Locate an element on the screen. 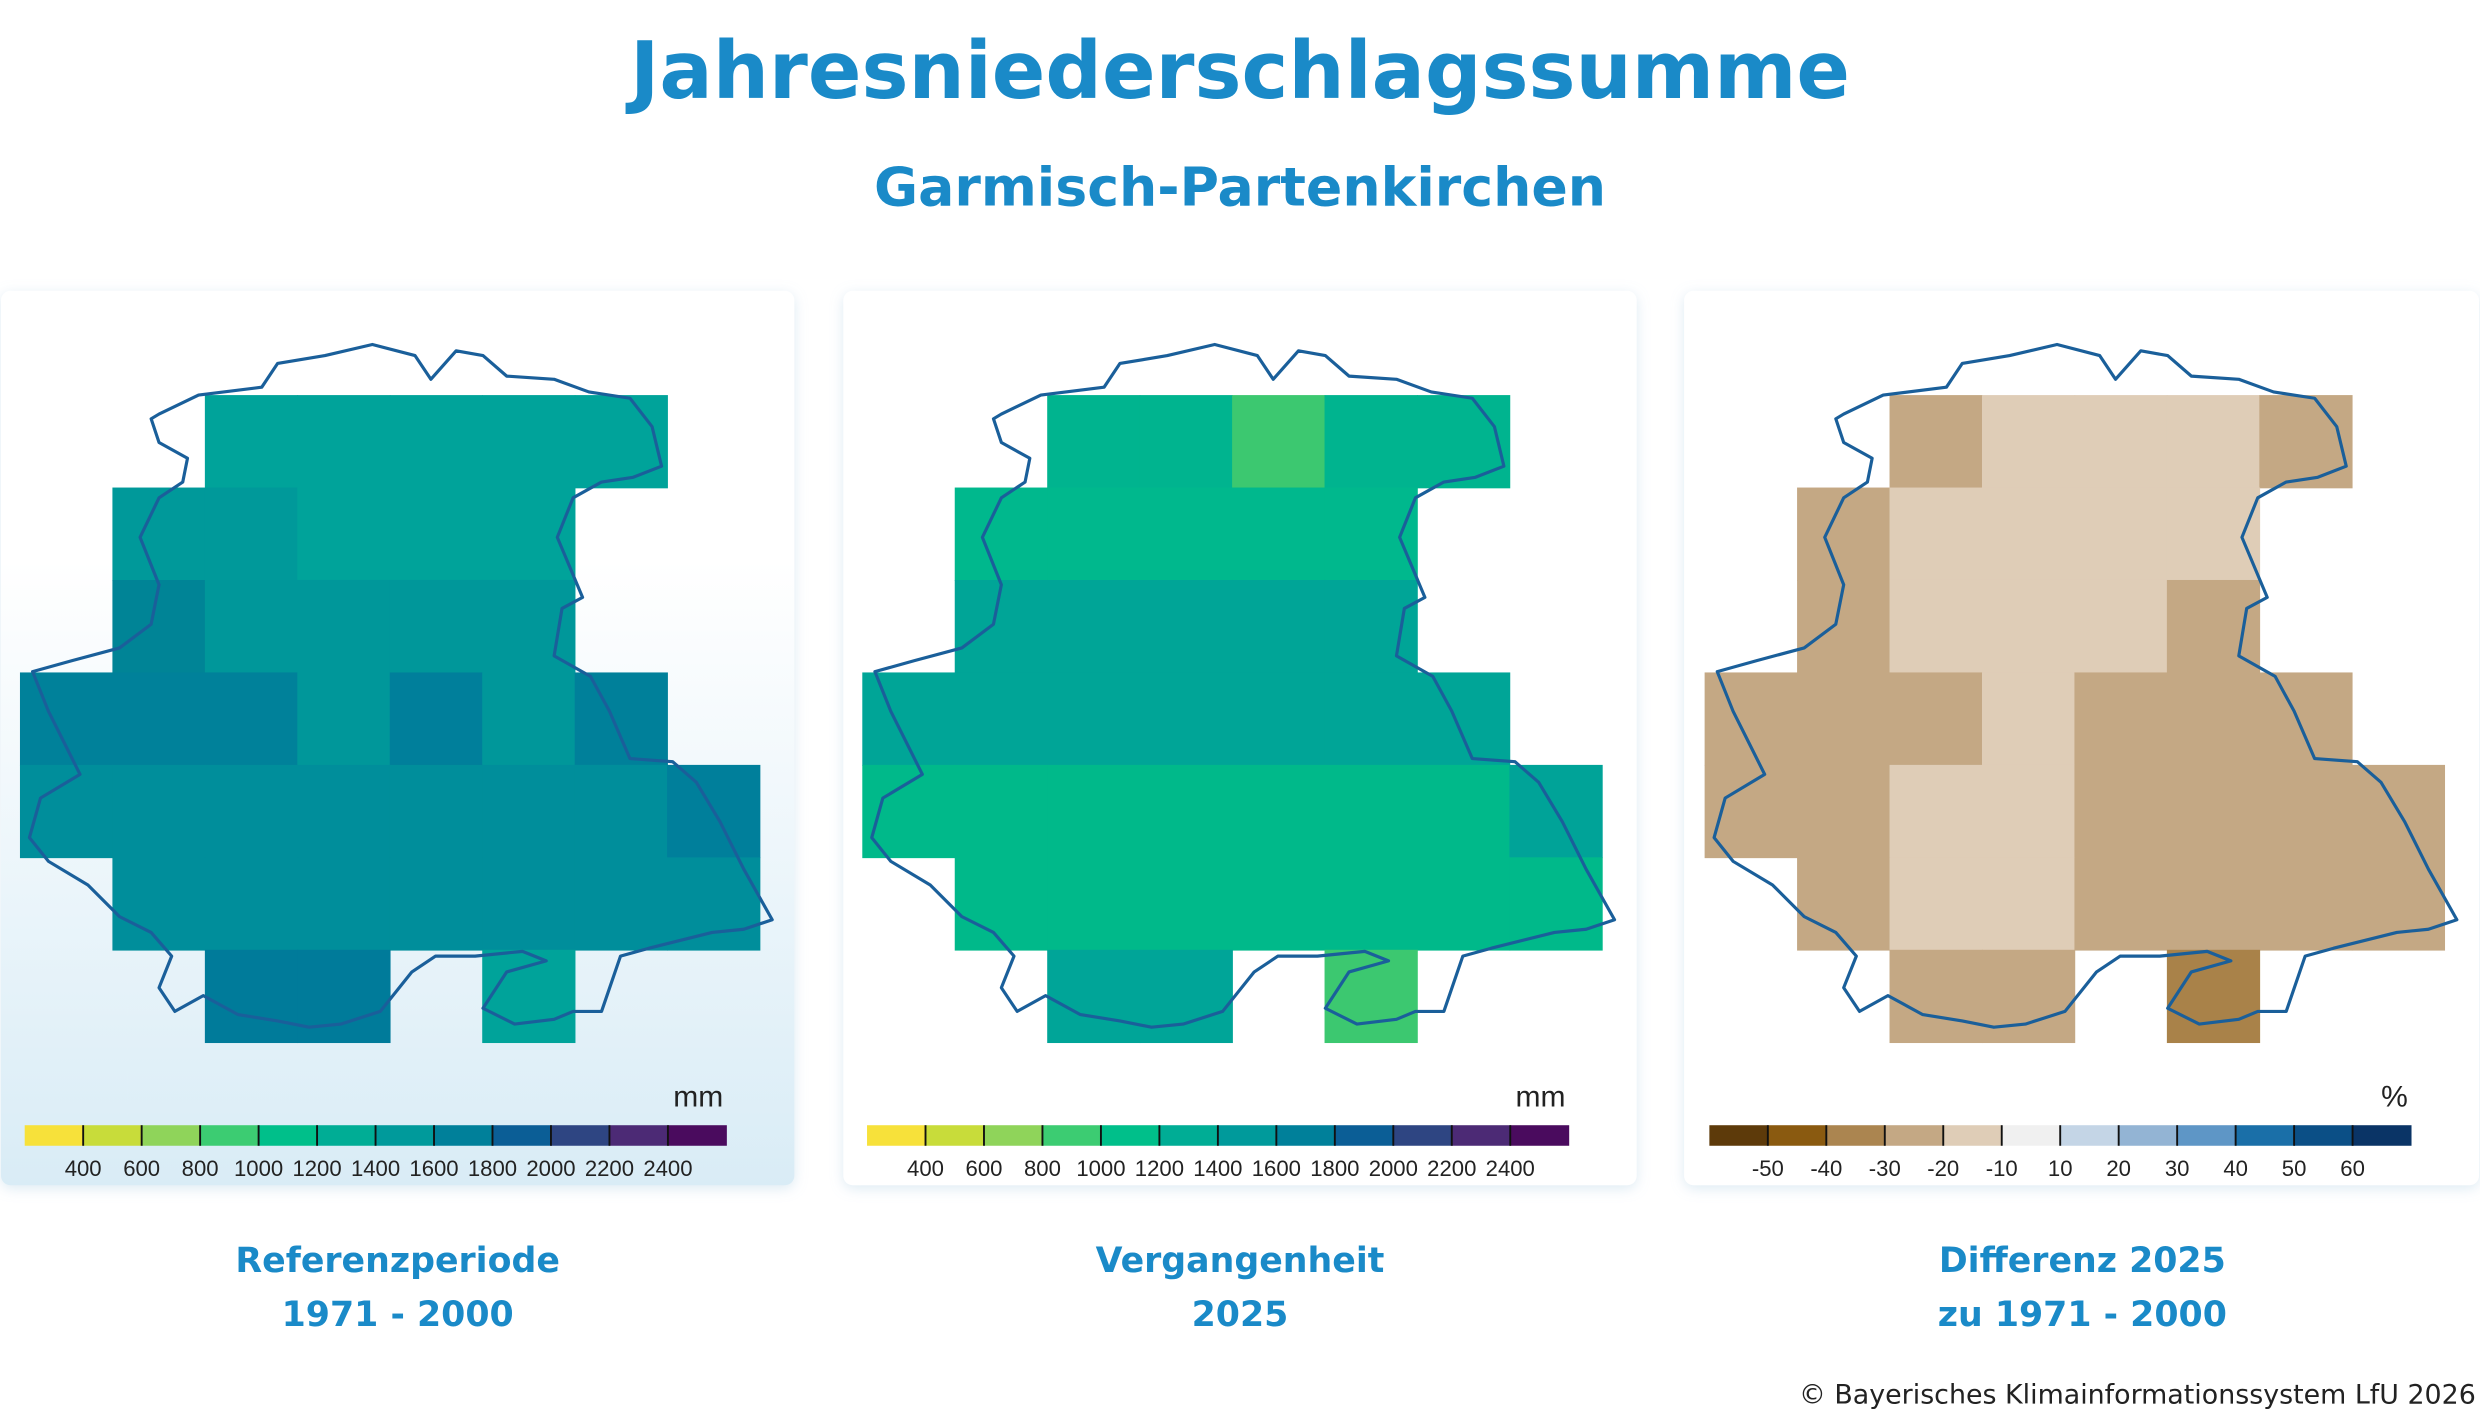 Image resolution: width=2480 pixels, height=1416 pixels. subtitle: Garmisch-Partenkirchen is located at coordinates (1240, 186).